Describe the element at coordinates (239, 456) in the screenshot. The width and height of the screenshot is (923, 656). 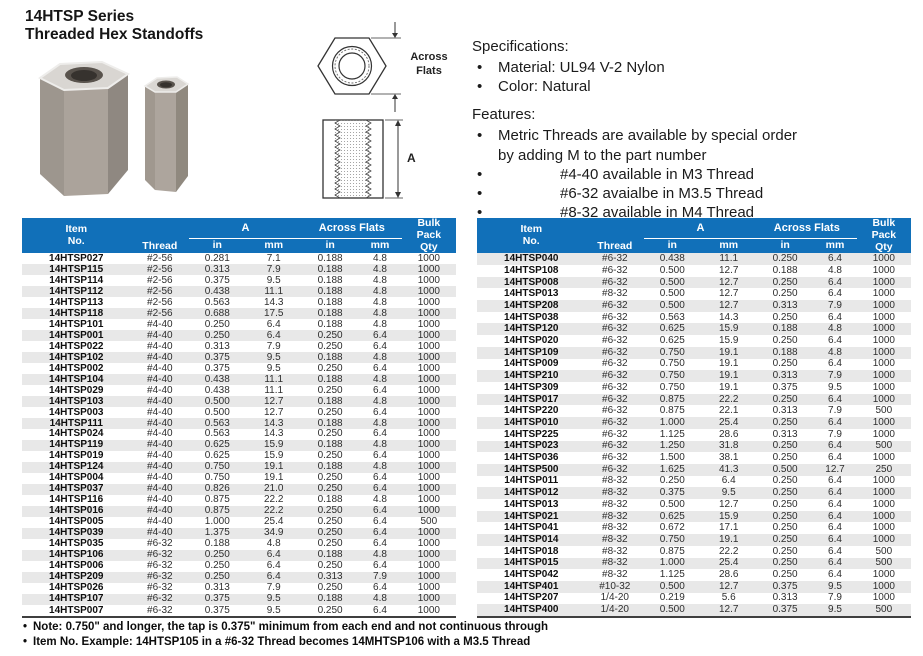
I see `table-row: 14HTSP019 #4-40 0.625 15.9 0.250 6.4 1000` at that location.